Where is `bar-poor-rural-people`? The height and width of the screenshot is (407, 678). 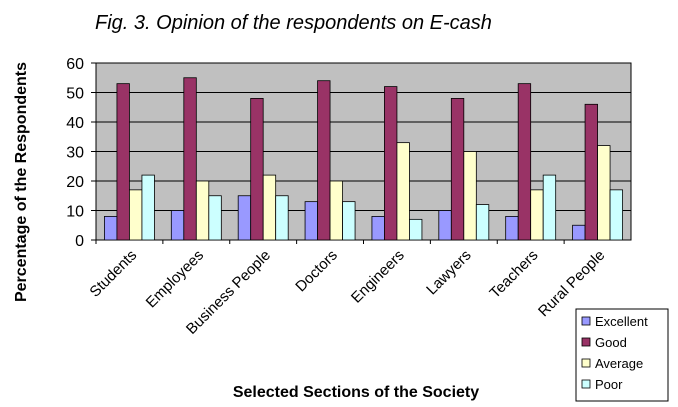
bar-poor-rural-people is located at coordinates (616, 215).